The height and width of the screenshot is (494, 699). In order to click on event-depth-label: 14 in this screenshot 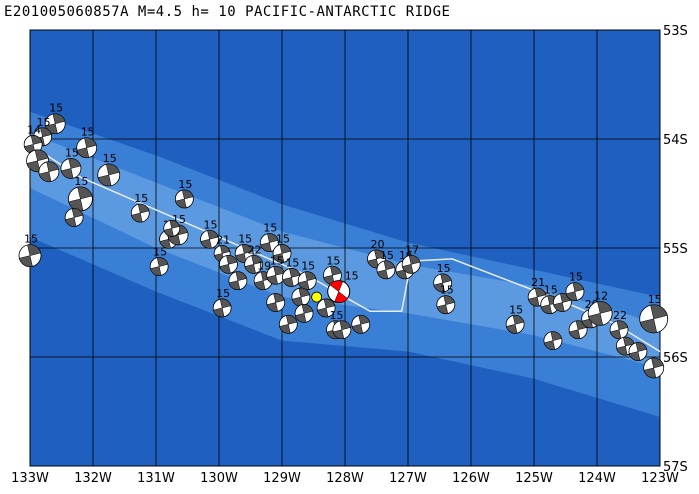, I will do `click(34, 129)`.